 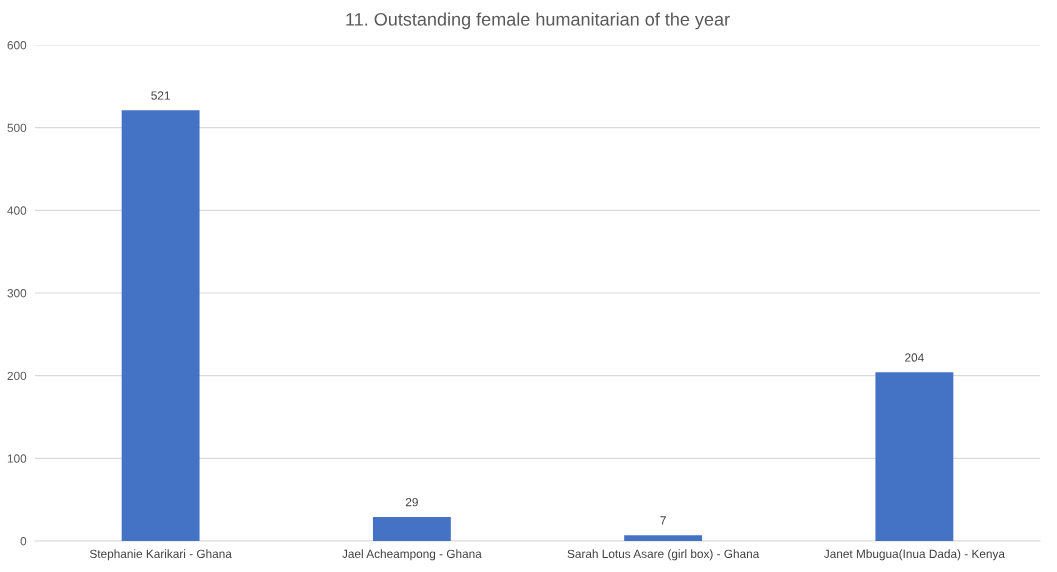 I want to click on chart-title: 11. Outstanding female humanitarian of the year, so click(x=538, y=21).